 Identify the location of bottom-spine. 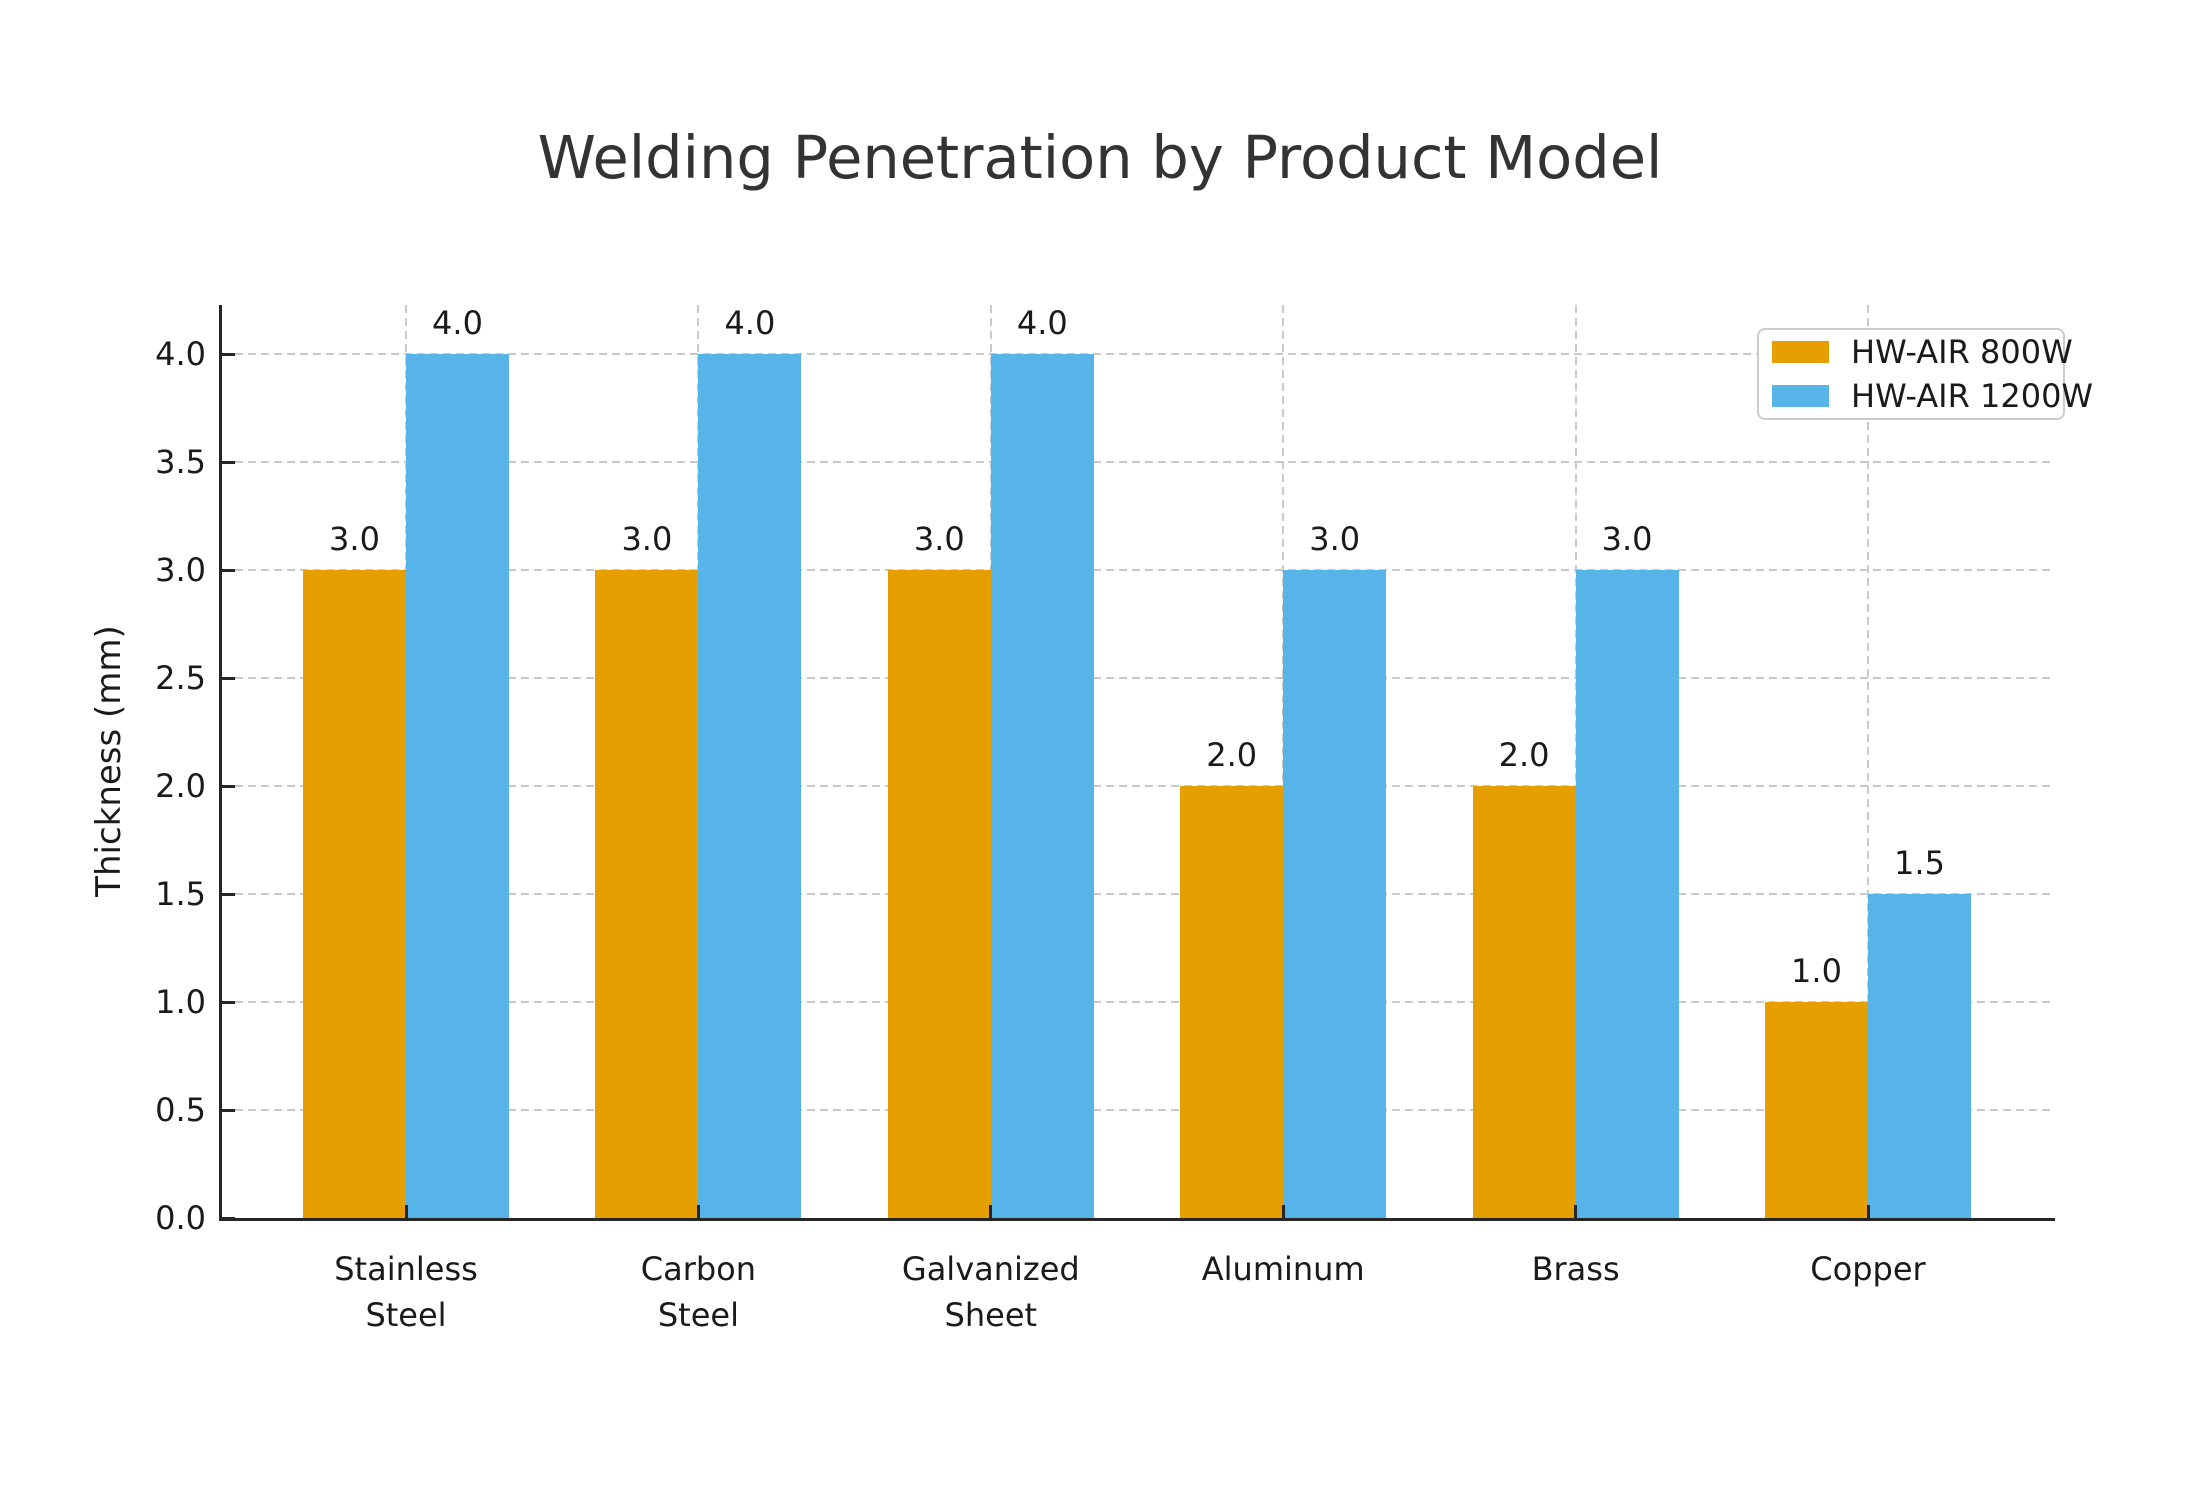
(1137, 1219).